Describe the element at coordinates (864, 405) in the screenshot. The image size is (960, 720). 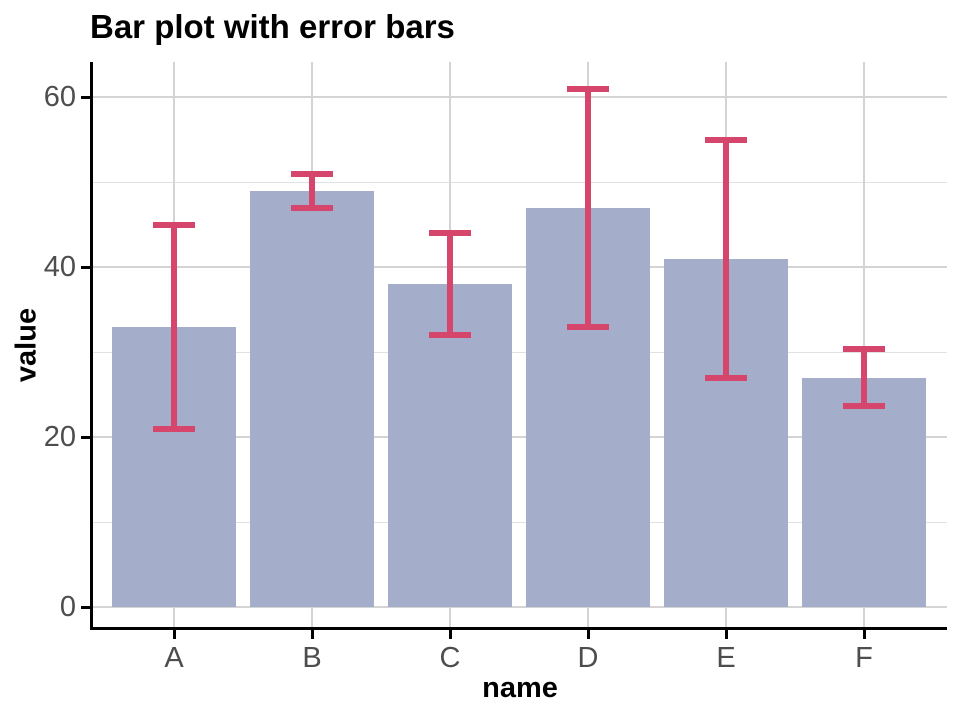
I see `error-bar-cap-bottom-F` at that location.